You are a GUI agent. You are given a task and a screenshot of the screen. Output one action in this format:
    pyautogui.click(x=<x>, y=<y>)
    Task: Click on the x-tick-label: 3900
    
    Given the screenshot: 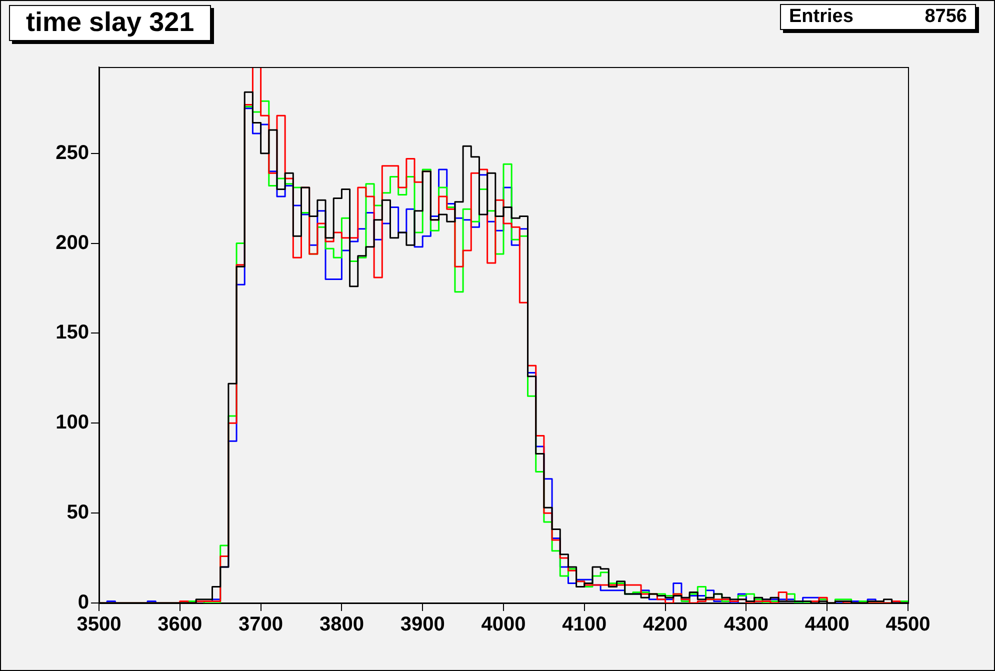 What is the action you would take?
    pyautogui.click(x=422, y=625)
    